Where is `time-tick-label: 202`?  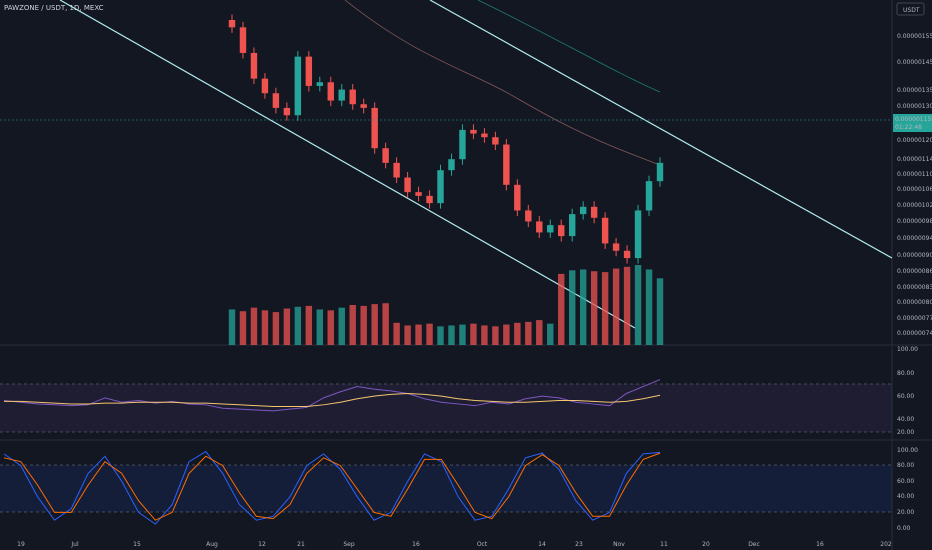 time-tick-label: 202 is located at coordinates (886, 544).